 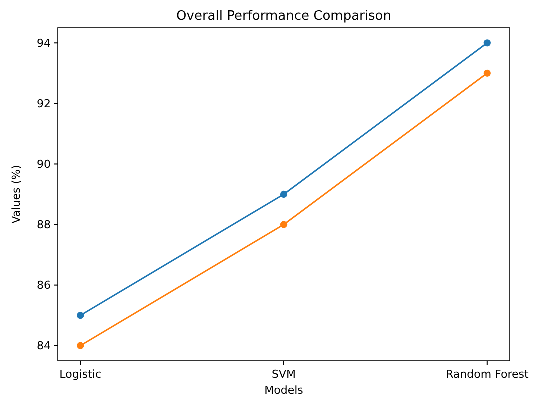 I want to click on chart-title: Overall Performance Comparison, so click(x=284, y=16).